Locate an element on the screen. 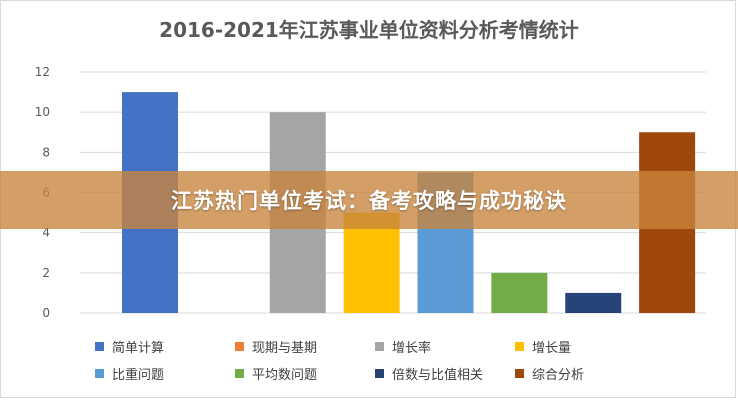  y-tick-label: 4 is located at coordinates (46, 233).